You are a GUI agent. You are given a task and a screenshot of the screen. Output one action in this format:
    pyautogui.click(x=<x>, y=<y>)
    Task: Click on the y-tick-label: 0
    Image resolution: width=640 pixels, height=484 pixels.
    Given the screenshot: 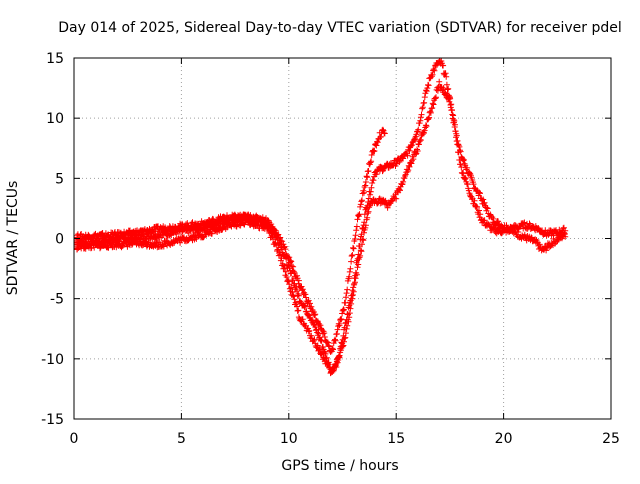 What is the action you would take?
    pyautogui.click(x=59, y=240)
    